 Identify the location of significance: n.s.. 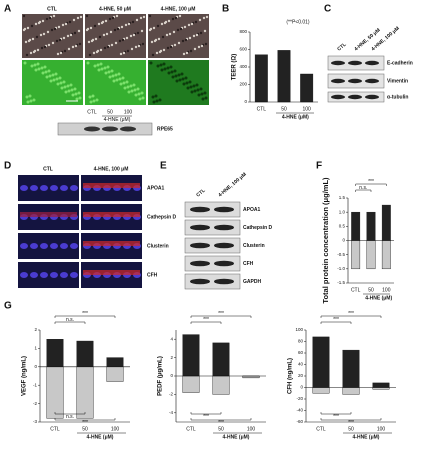
(70, 417).